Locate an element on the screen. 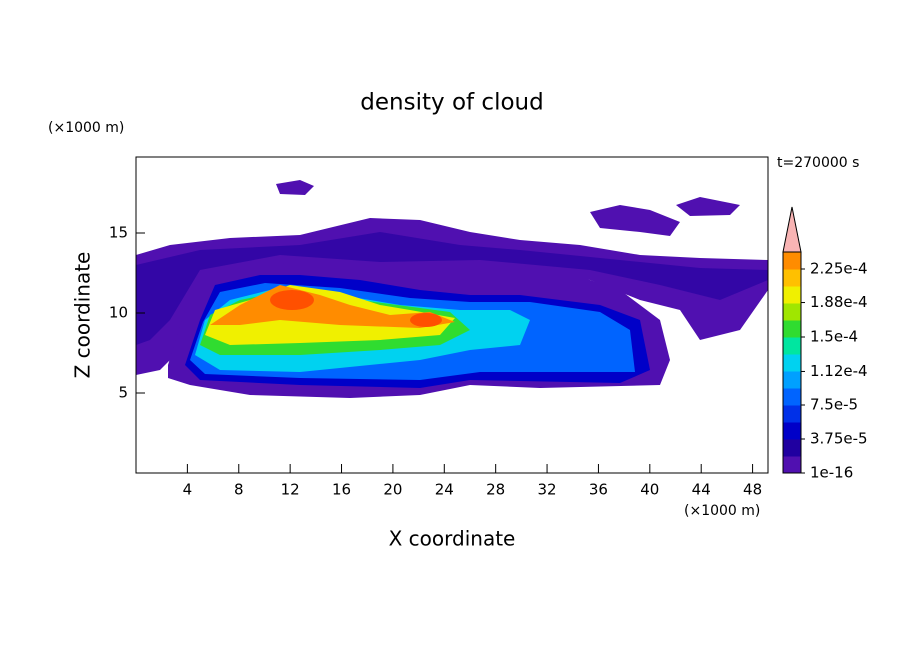  y-axis-label: Z coordinate is located at coordinates (83, 315).